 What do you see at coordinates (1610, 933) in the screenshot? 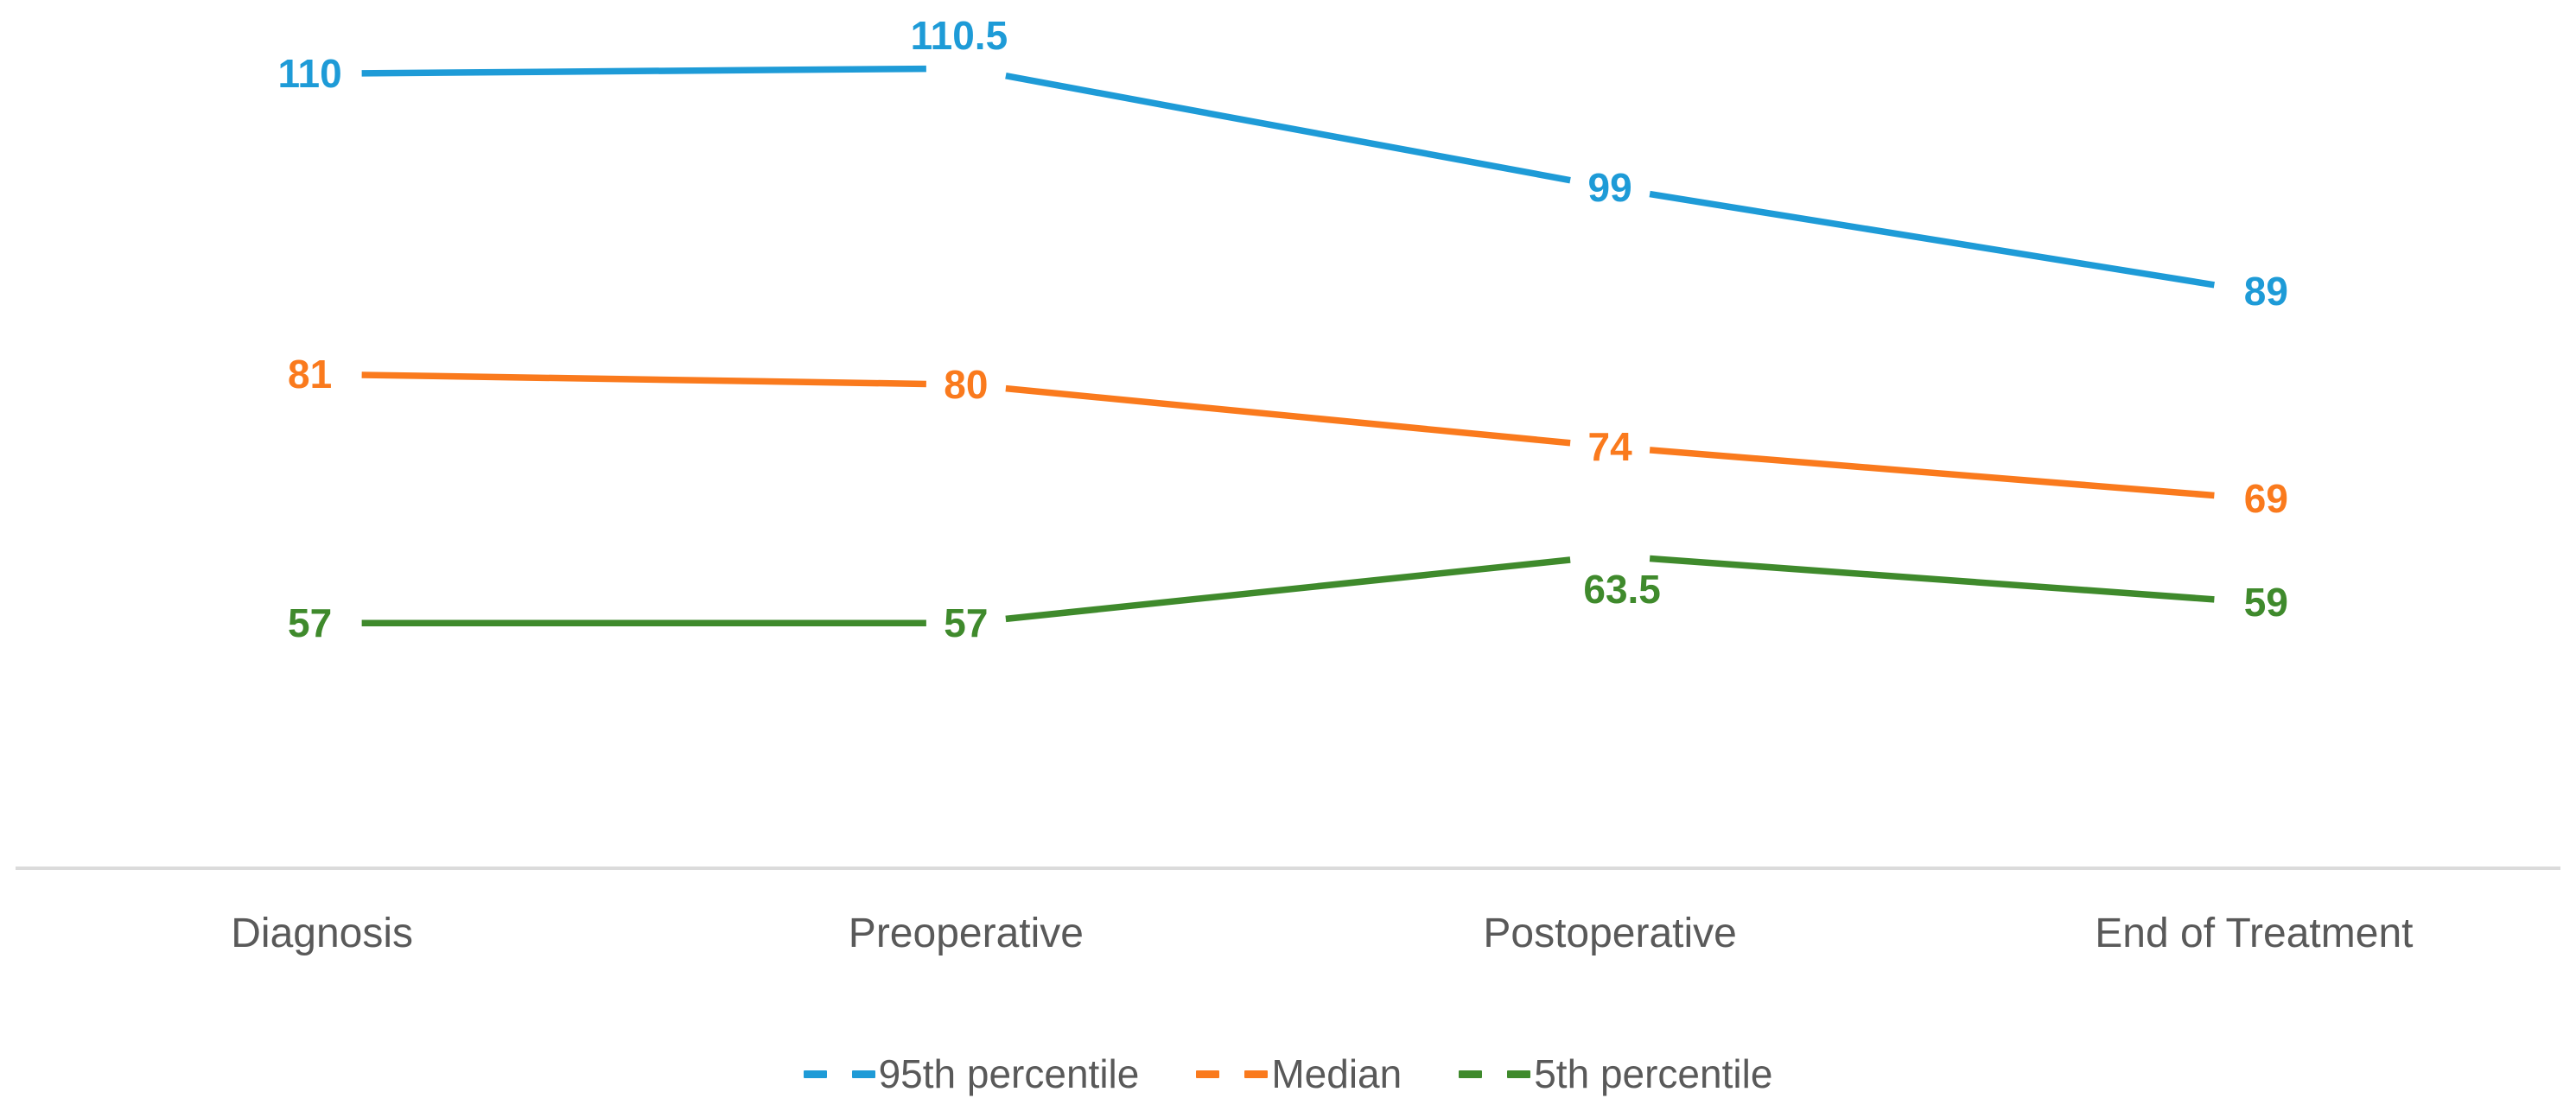
I see `x-axis-label-2: Postoperative` at bounding box center [1610, 933].